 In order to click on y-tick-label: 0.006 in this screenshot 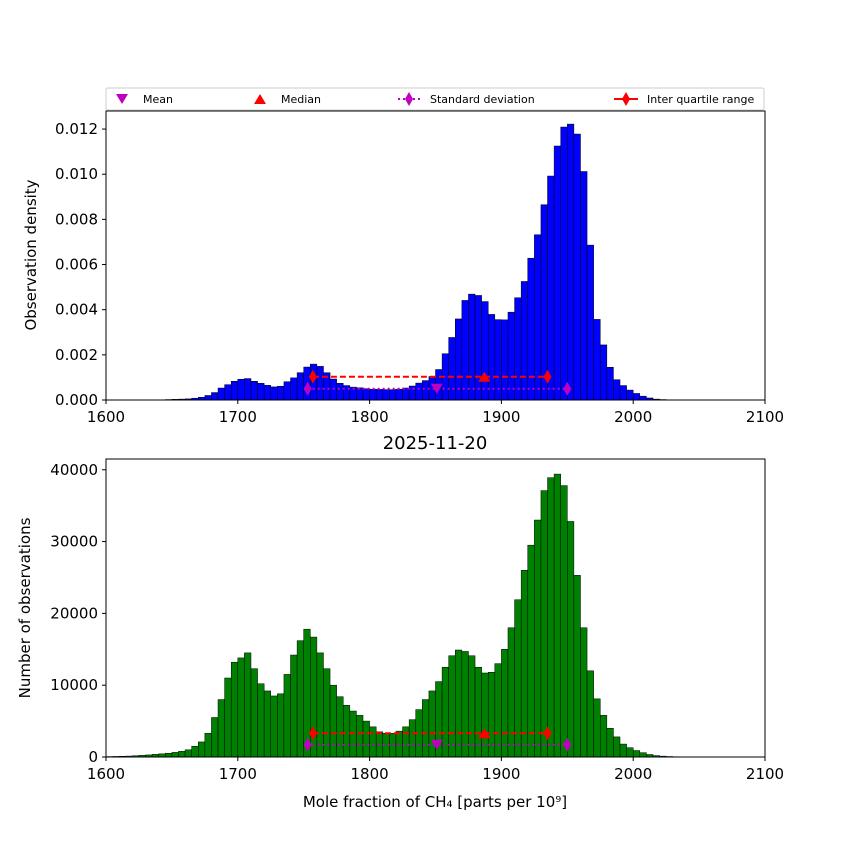, I will do `click(76, 265)`.